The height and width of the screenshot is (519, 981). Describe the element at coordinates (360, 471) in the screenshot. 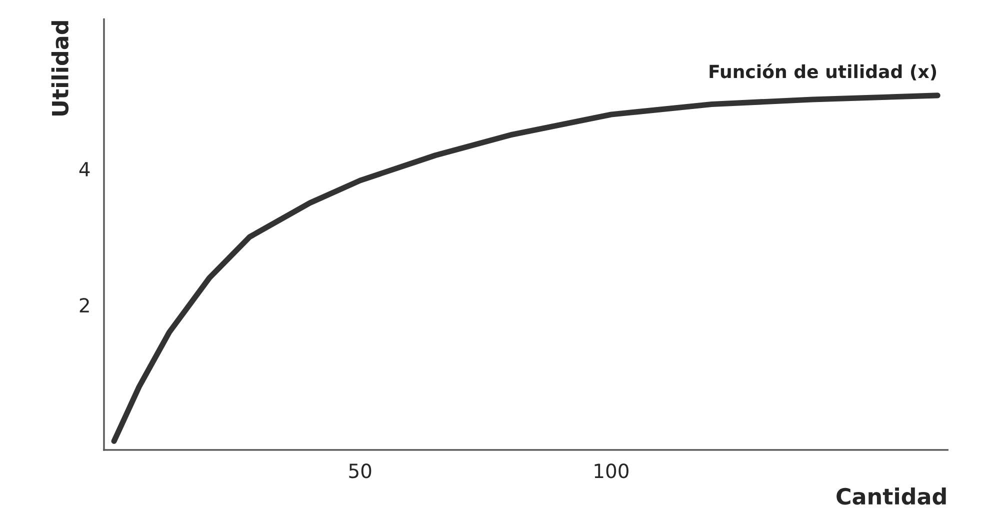

I see `x-tick-label: 50` at that location.